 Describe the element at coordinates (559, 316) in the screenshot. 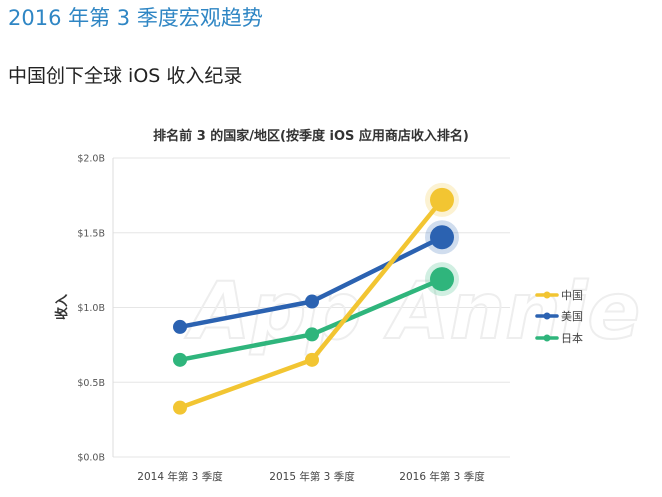

I see `legend-item: 美国` at that location.